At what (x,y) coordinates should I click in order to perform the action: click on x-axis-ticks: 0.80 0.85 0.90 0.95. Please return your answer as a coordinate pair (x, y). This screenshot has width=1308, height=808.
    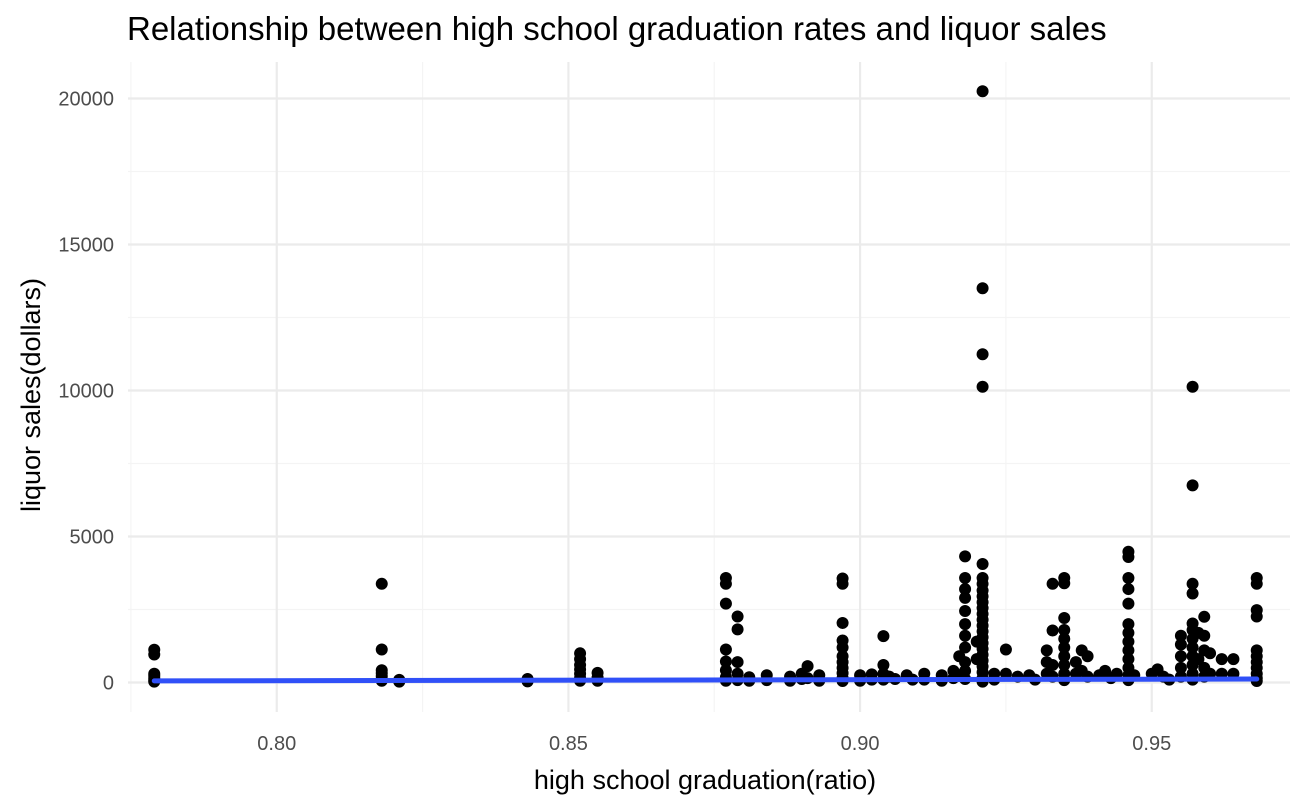
    Looking at the image, I should click on (714, 744).